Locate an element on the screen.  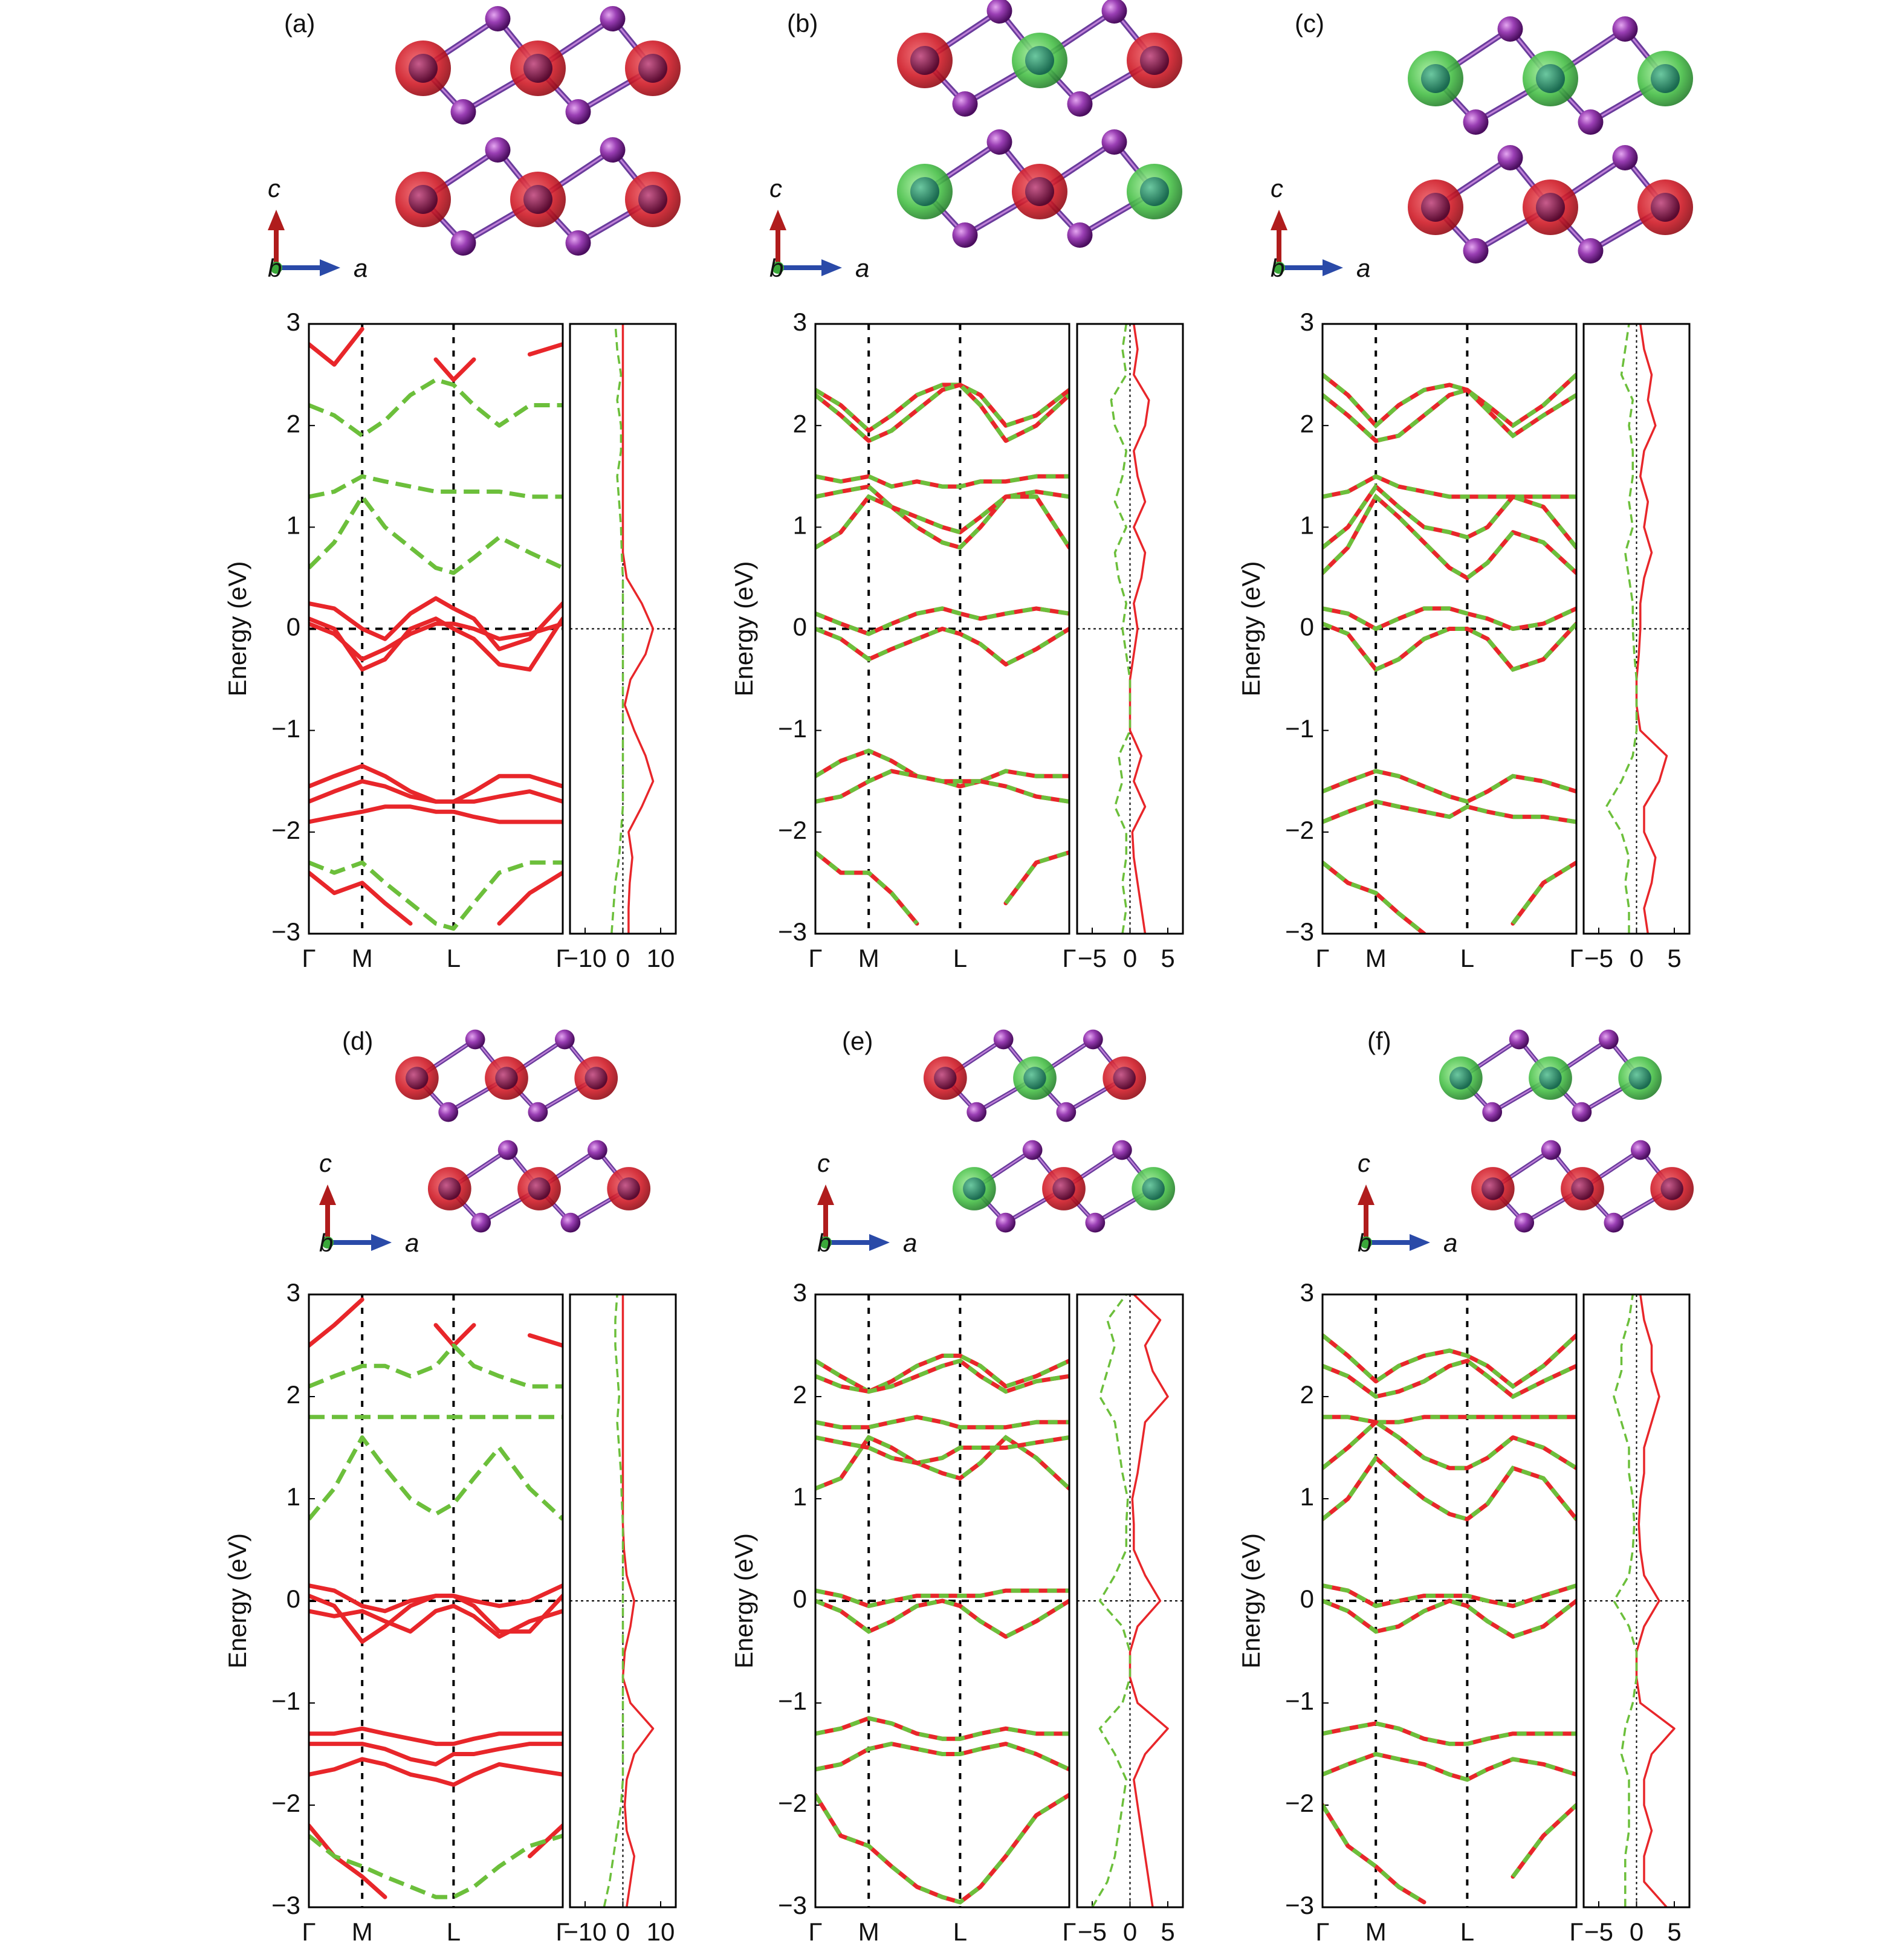
crystal-structure is located at coordinates (1039, 124).